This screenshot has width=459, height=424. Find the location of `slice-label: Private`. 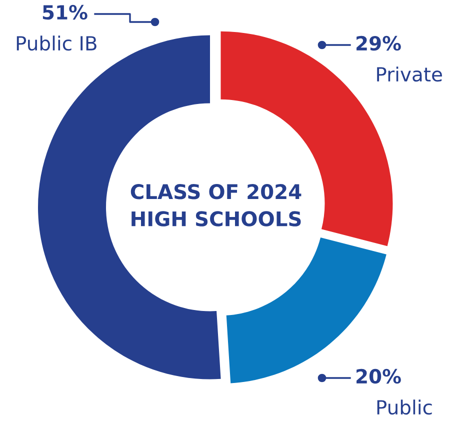

slice-label: Private is located at coordinates (409, 74).